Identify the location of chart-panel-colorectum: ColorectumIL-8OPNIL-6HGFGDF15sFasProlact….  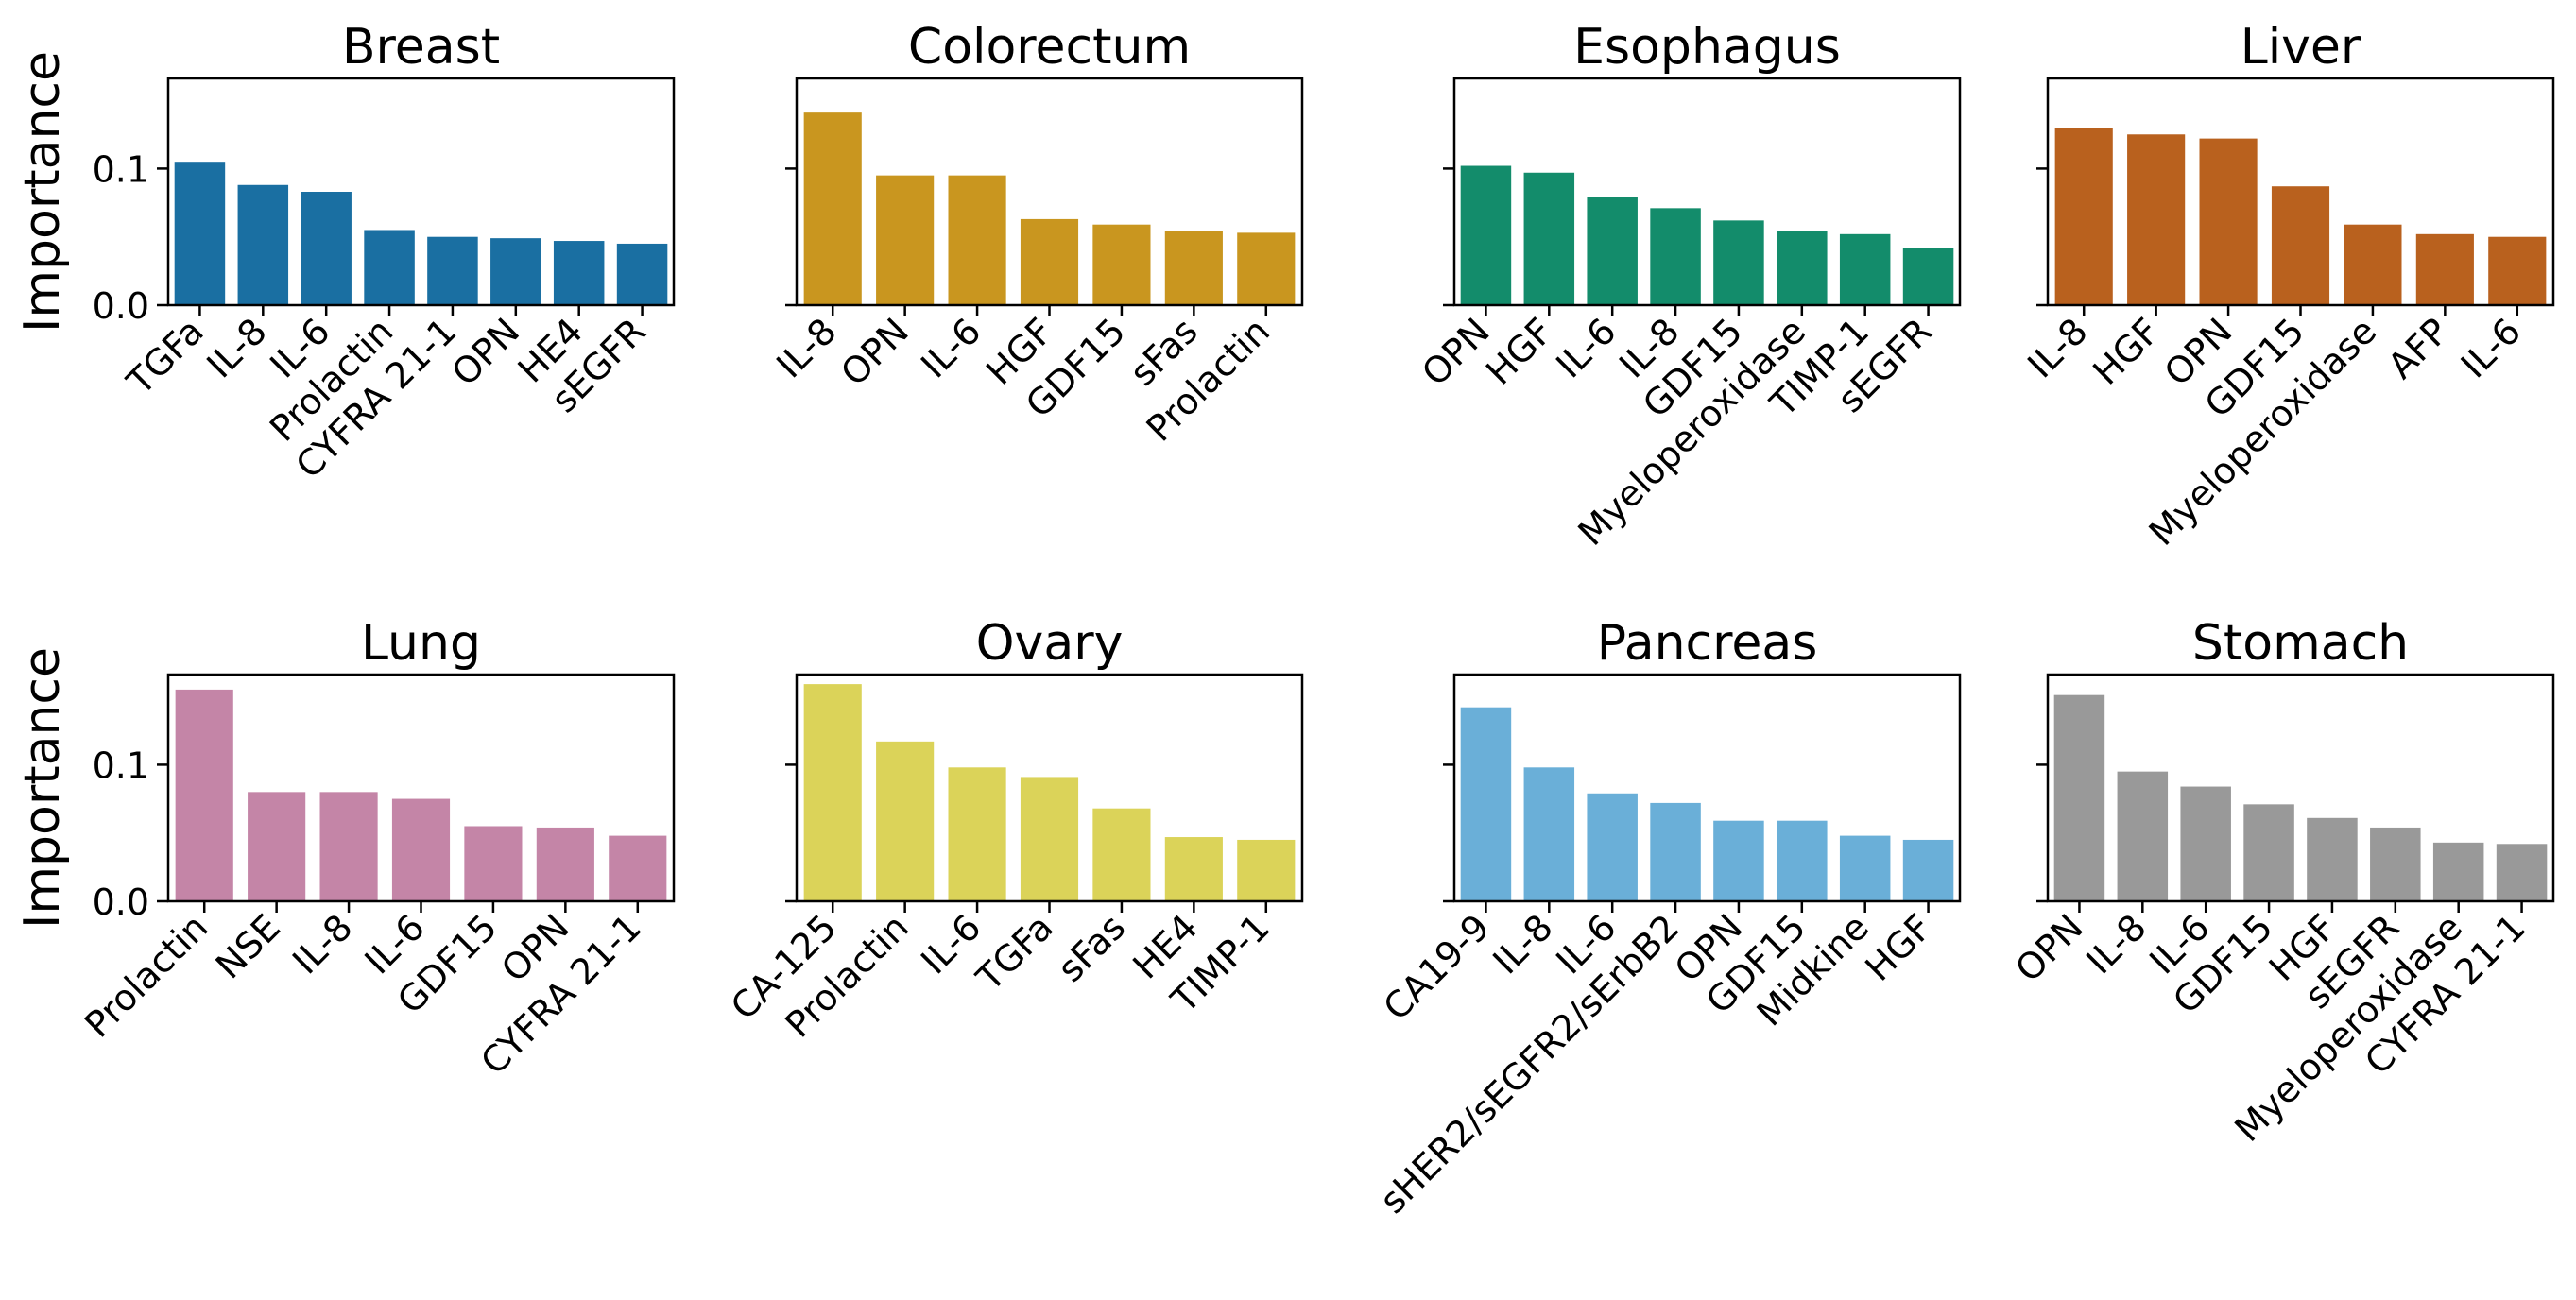
(1036, 235).